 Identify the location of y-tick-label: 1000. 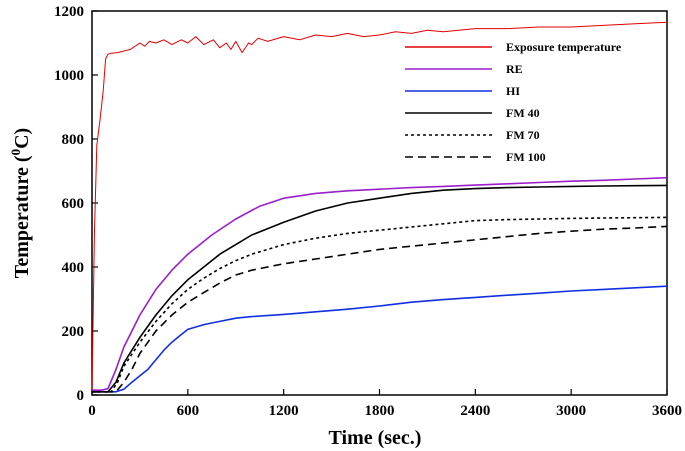
(69, 76).